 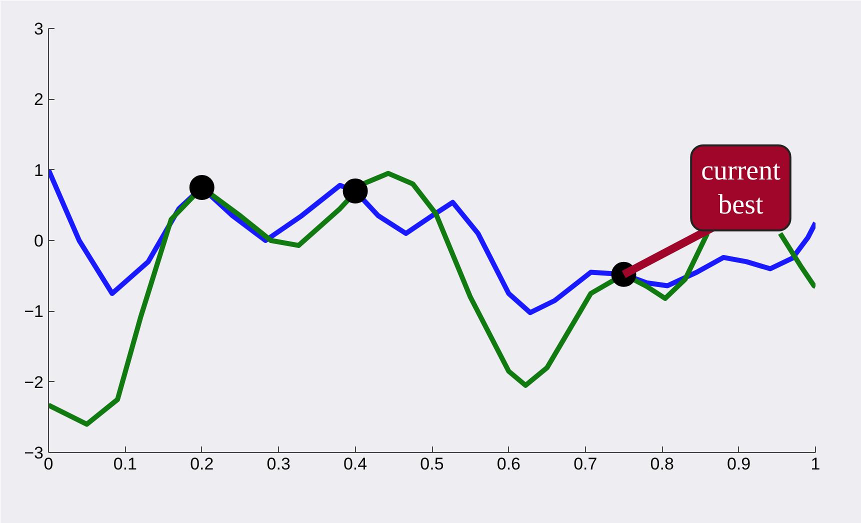 I want to click on y-tick-label: 2, so click(x=39, y=100).